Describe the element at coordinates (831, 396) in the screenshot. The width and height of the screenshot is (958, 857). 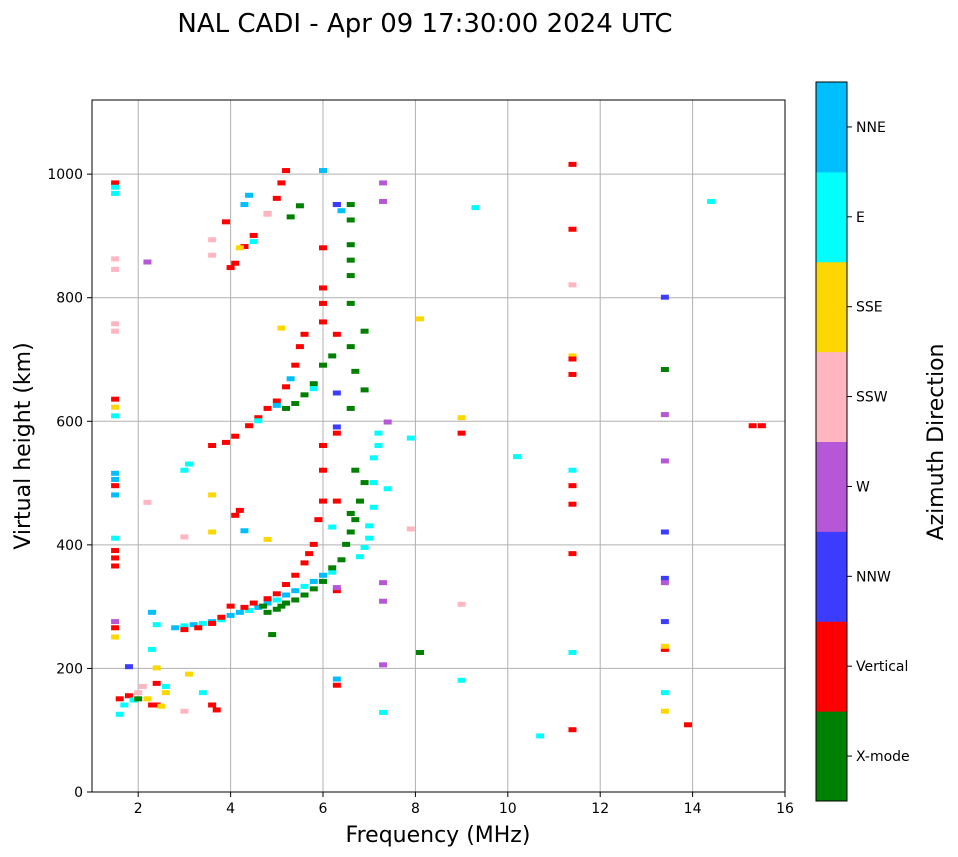
I see `colorbar-swatch-ssw` at that location.